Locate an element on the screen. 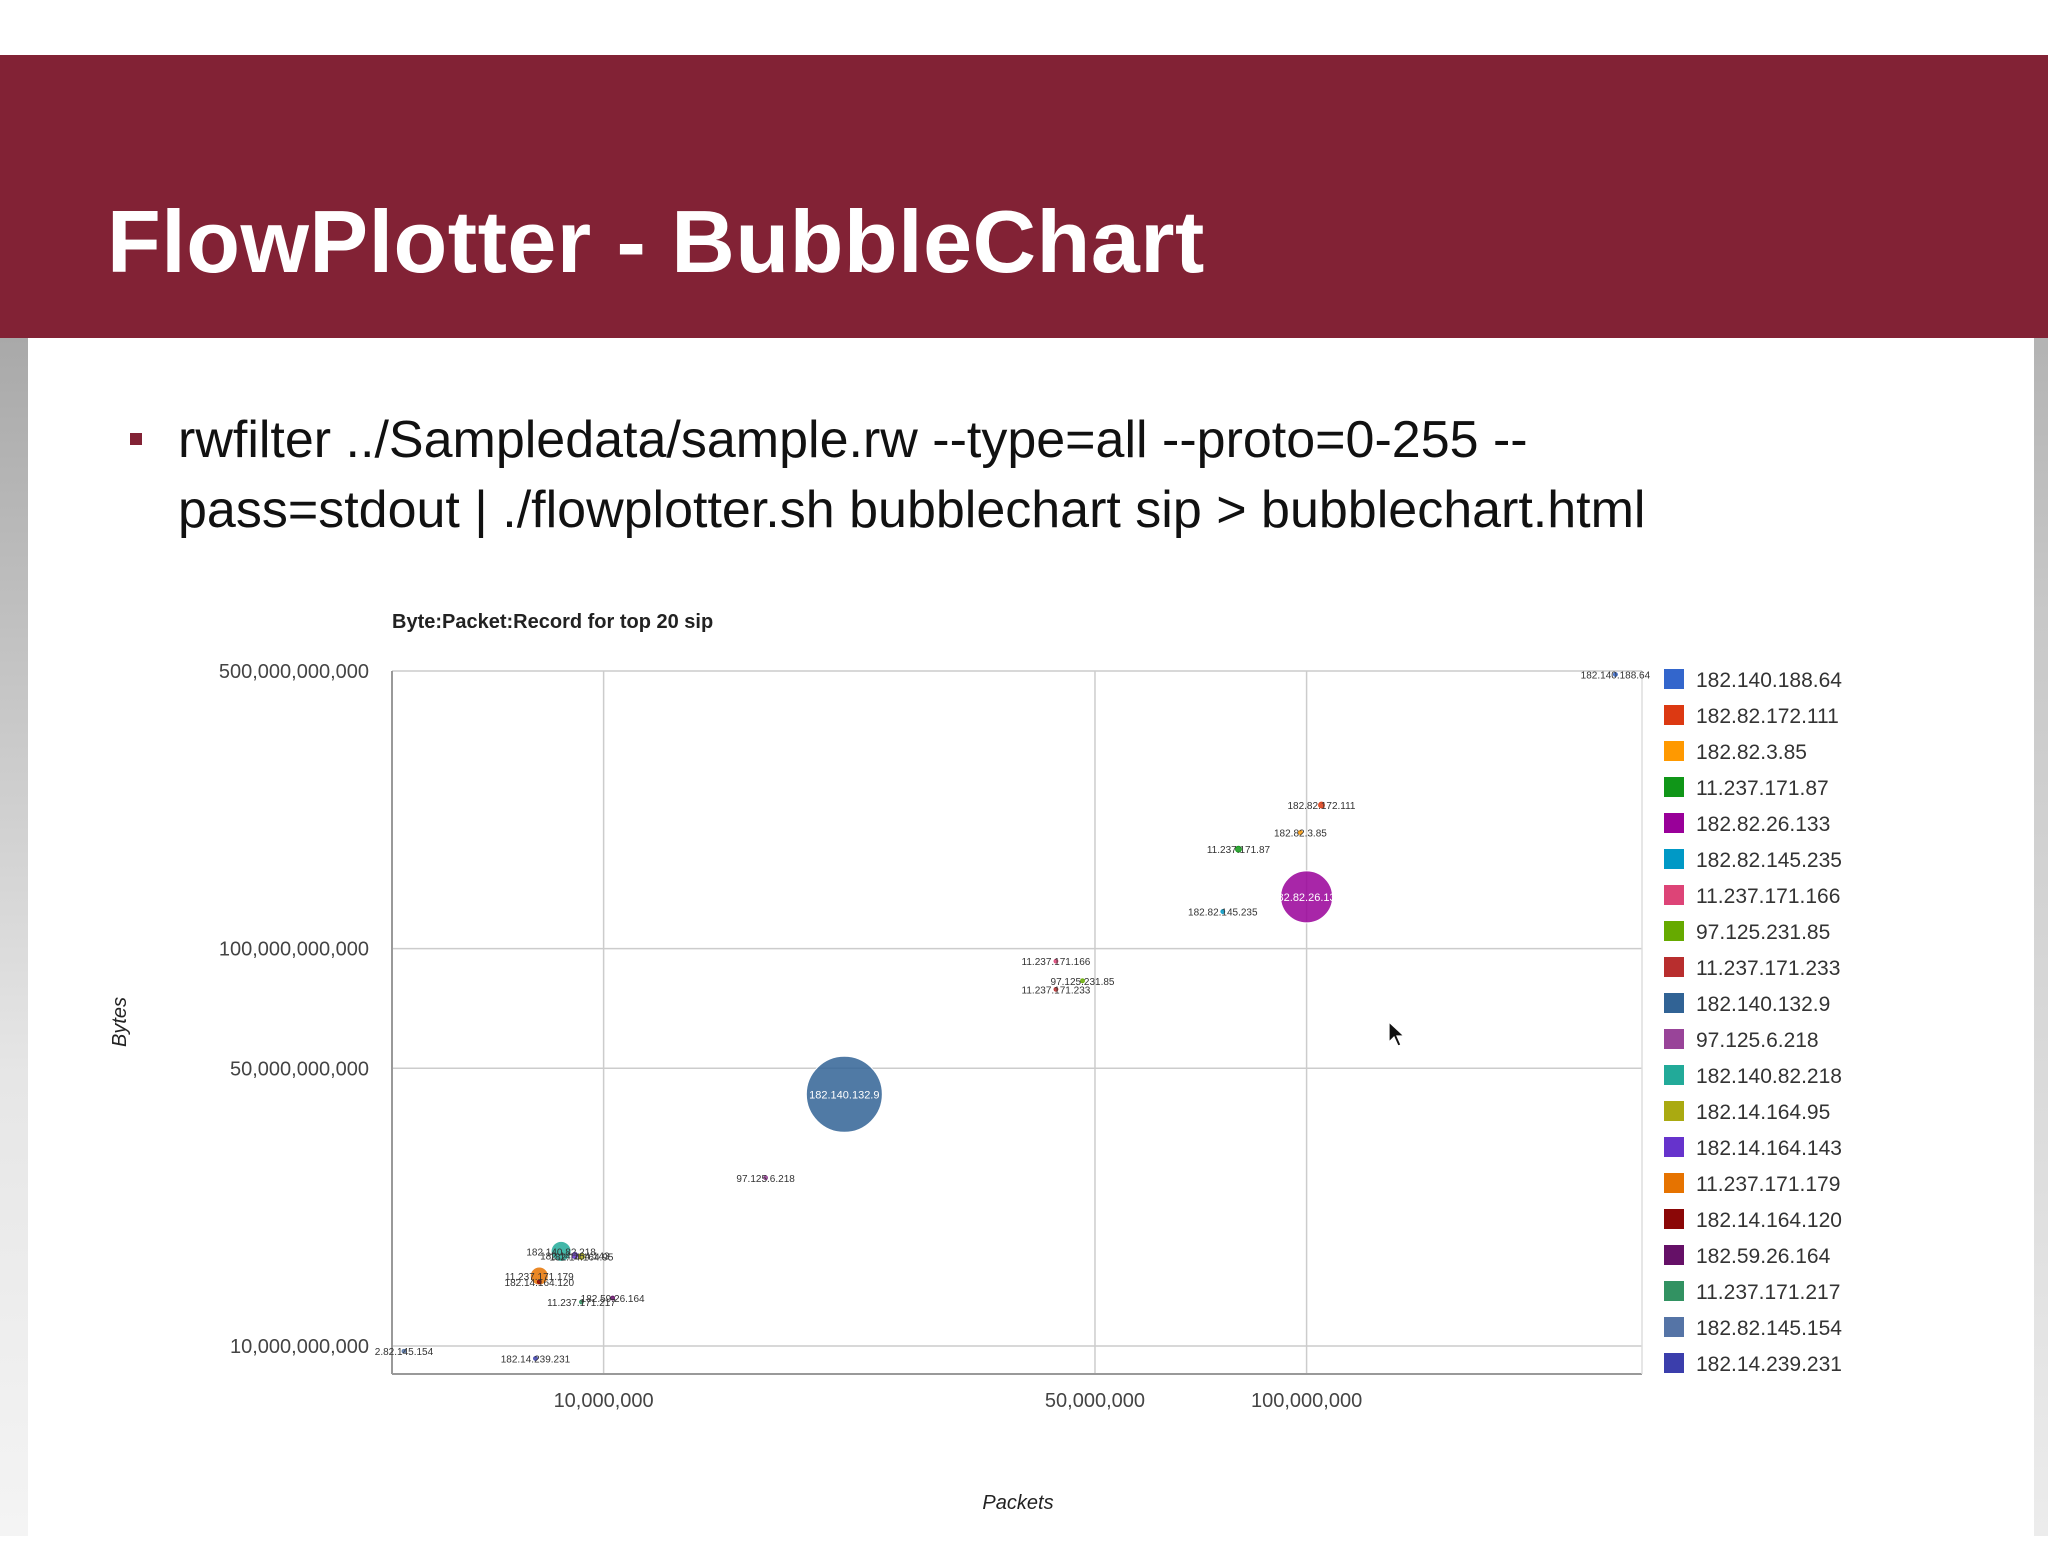 This screenshot has width=2048, height=1541. legend-label: 182.14.164.95 is located at coordinates (1763, 1112).